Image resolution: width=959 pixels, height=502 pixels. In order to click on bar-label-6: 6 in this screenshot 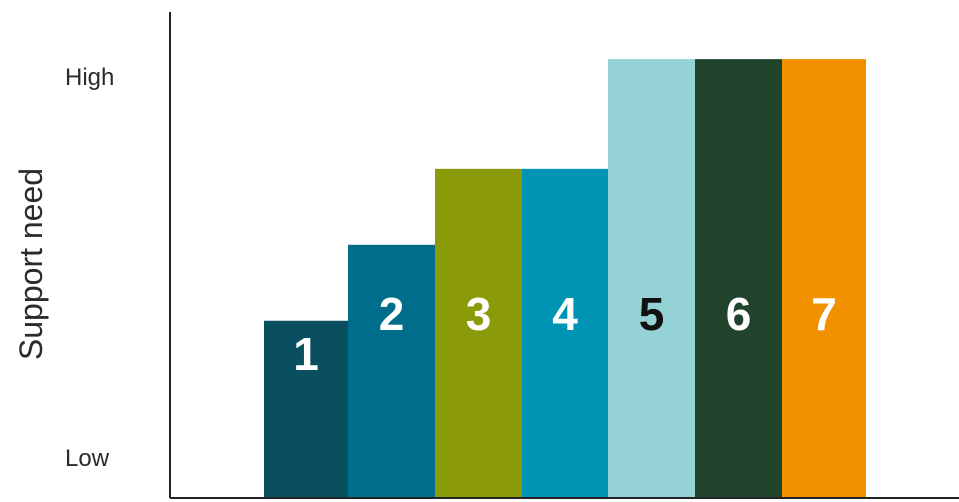, I will do `click(739, 314)`.